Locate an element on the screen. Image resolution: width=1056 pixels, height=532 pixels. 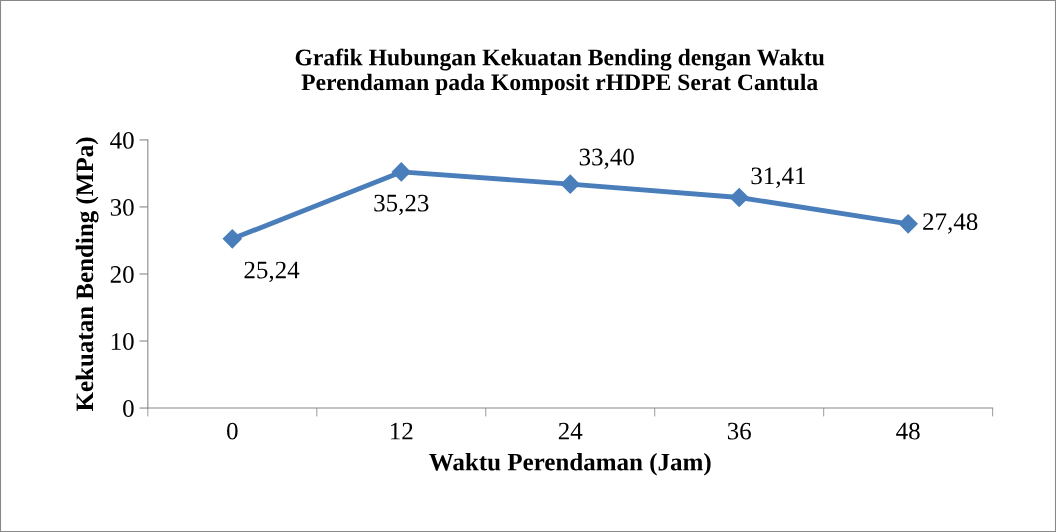
x-tick-label: 0 is located at coordinates (232, 431).